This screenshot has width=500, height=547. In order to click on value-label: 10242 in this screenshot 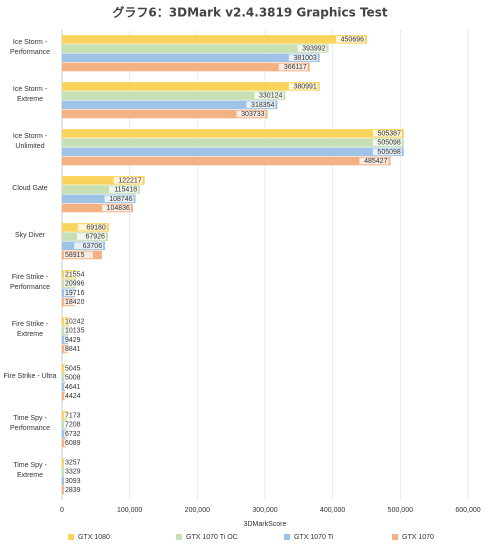, I will do `click(75, 322)`.